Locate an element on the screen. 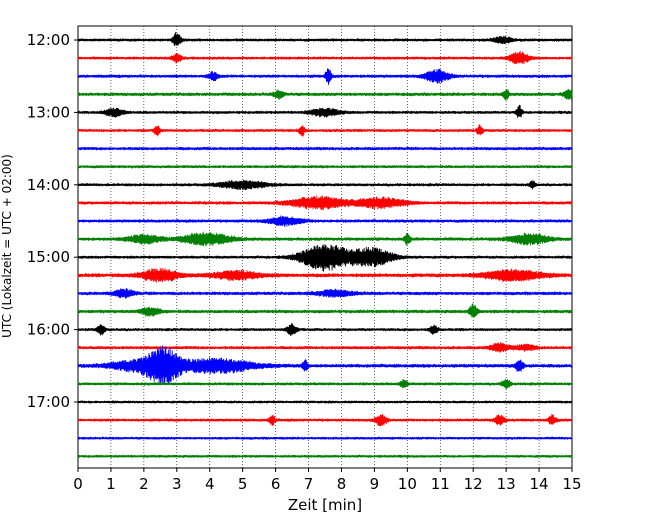  y-axis-ticks: 12:00 13:00 14:00 15:00 16:00 17:00 is located at coordinates (52, 221).